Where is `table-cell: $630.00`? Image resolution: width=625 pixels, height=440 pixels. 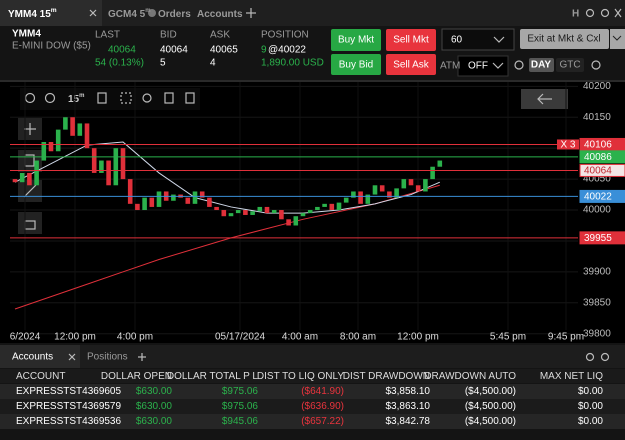
table-cell: $630.00 is located at coordinates (154, 406).